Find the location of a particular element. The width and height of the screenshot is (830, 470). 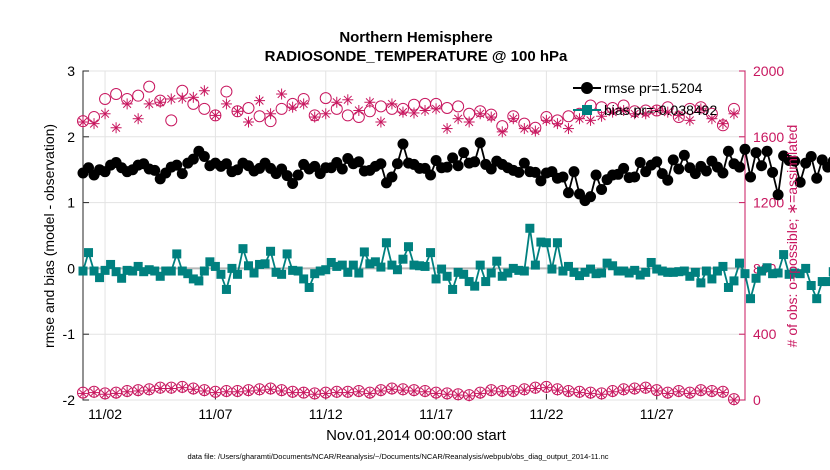

legend-bias-marker is located at coordinates (587, 110).